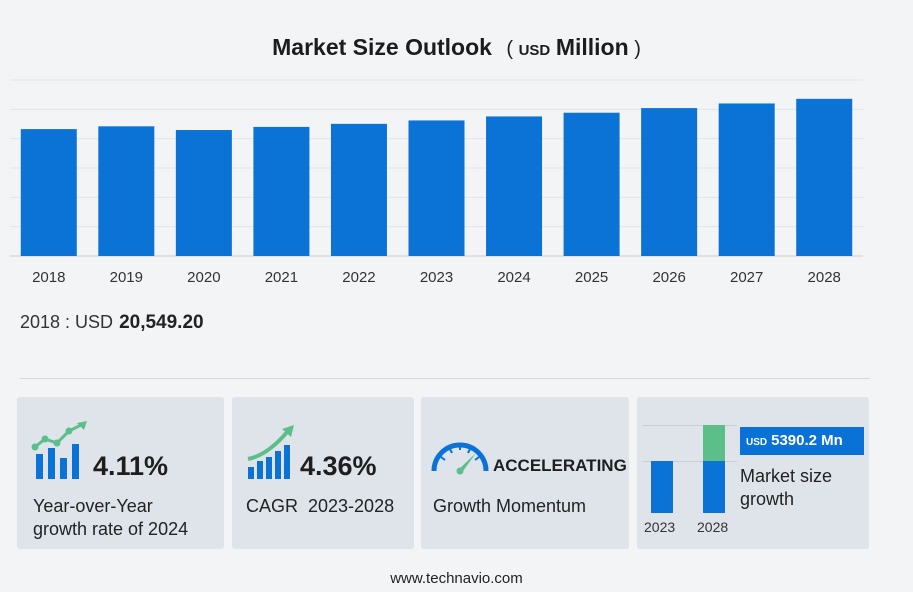  What do you see at coordinates (807, 440) in the screenshot?
I see `growth-badge-value: 5390.2 Mn` at bounding box center [807, 440].